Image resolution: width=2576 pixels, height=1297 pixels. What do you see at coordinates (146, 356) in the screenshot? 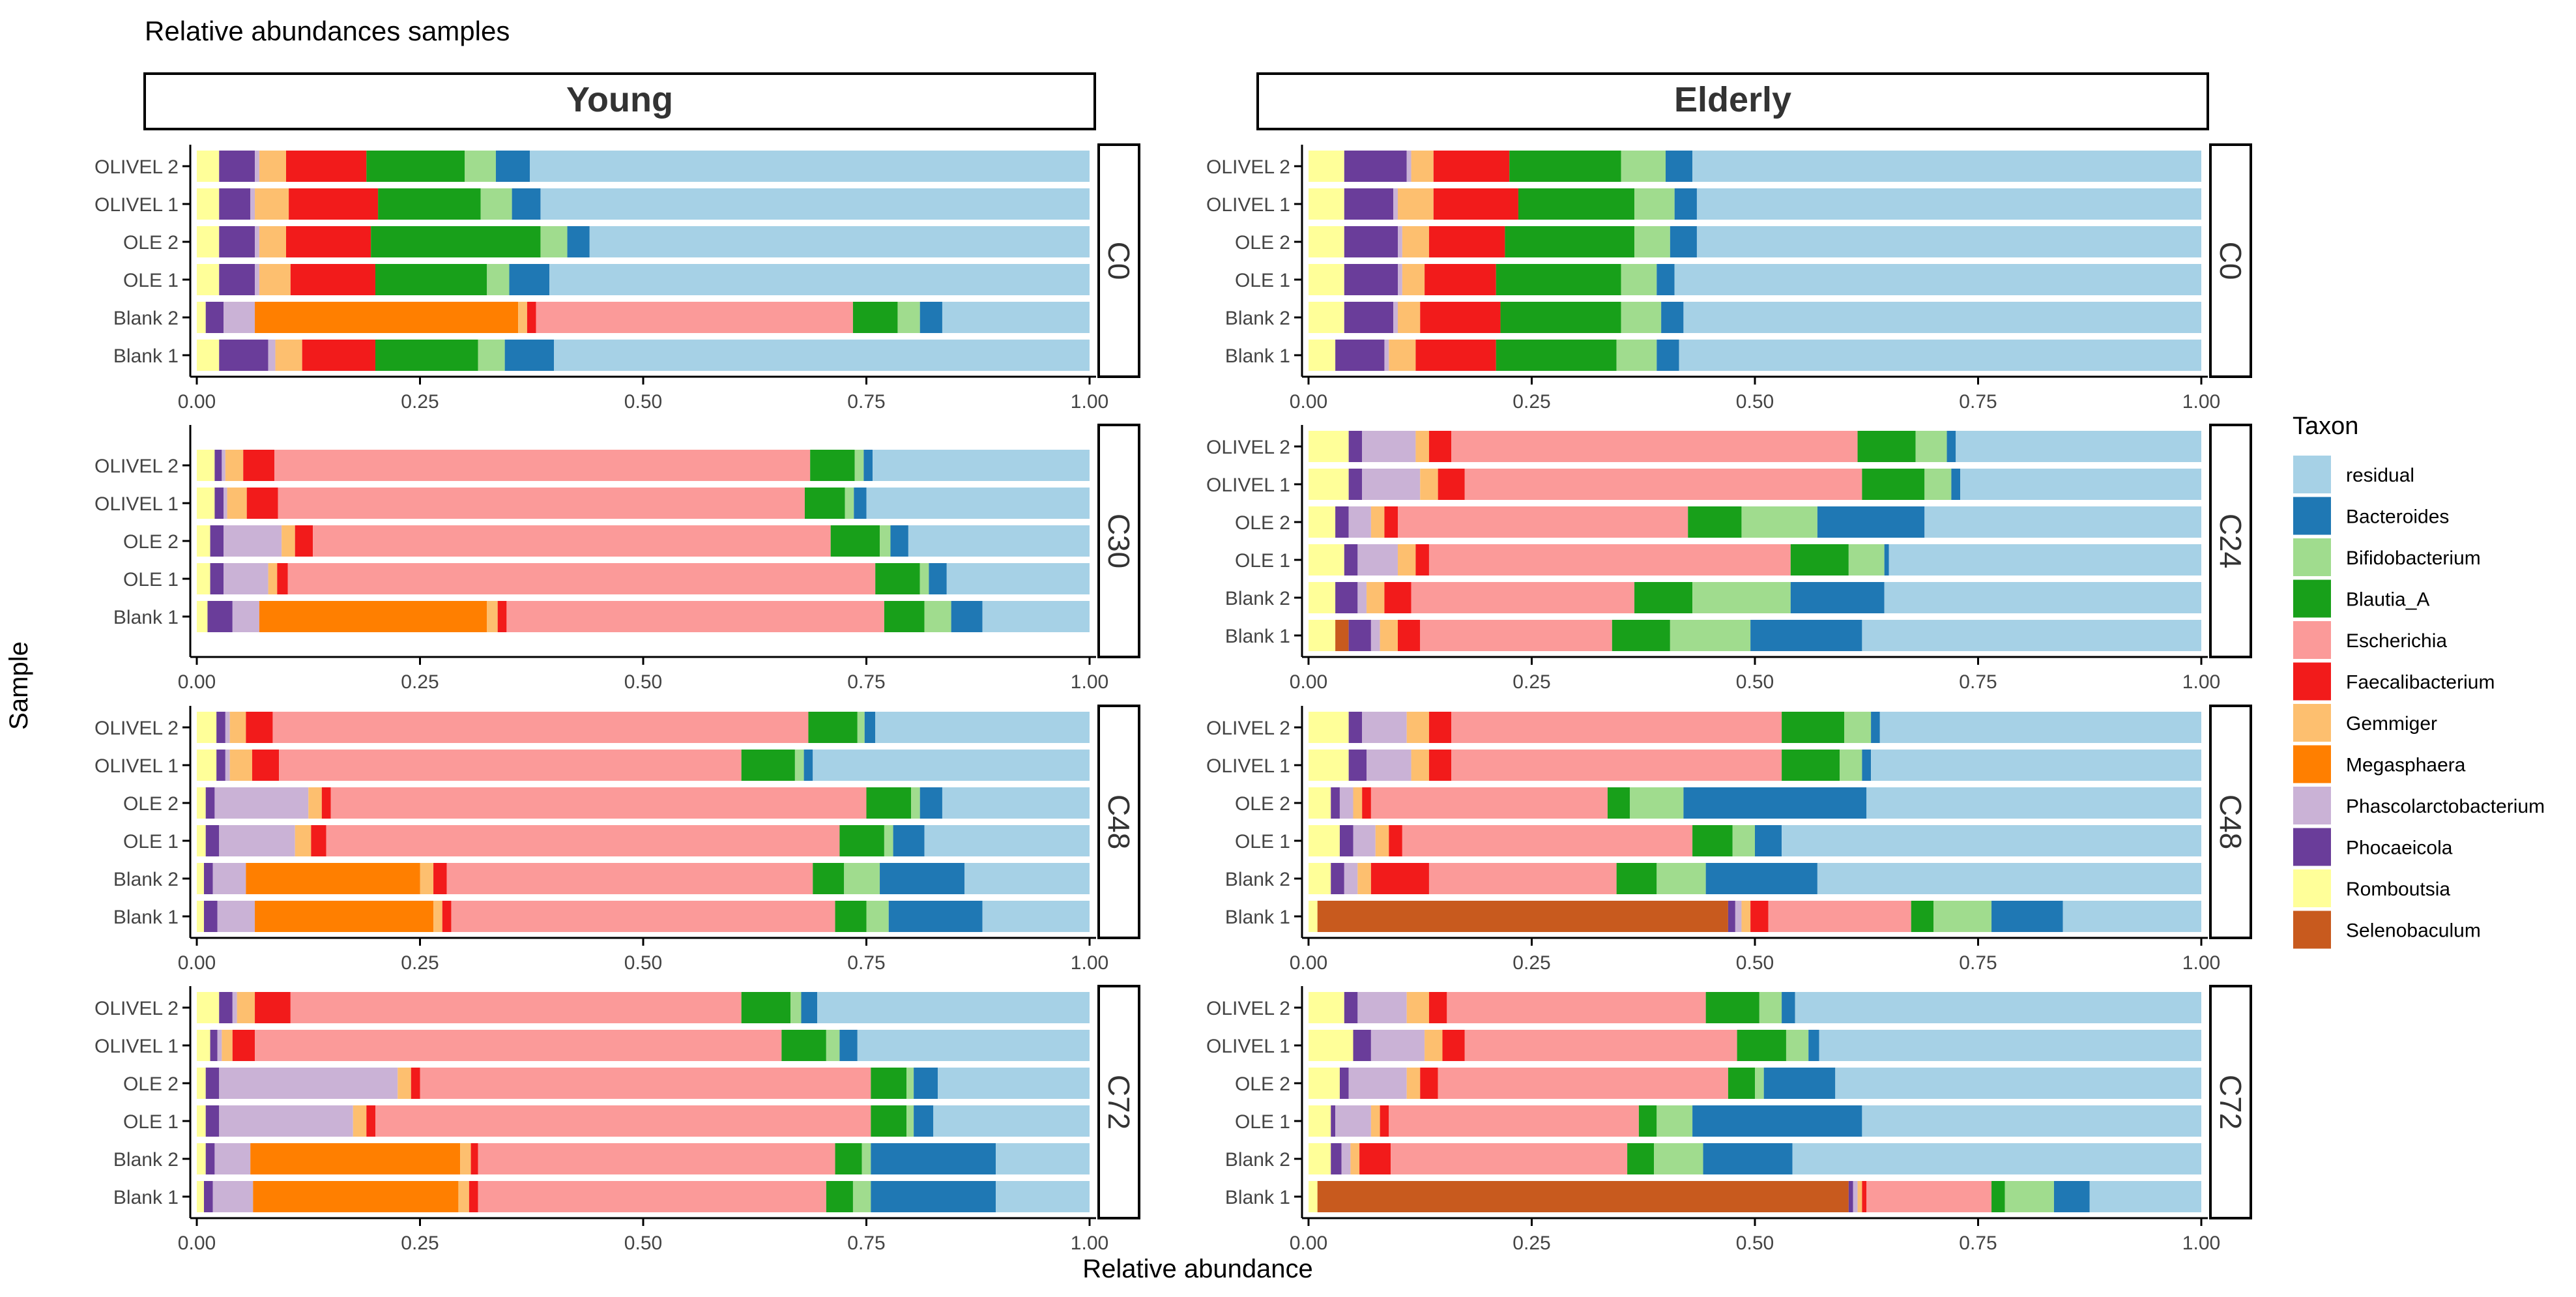
I see `sample-label: Blank 1` at bounding box center [146, 356].